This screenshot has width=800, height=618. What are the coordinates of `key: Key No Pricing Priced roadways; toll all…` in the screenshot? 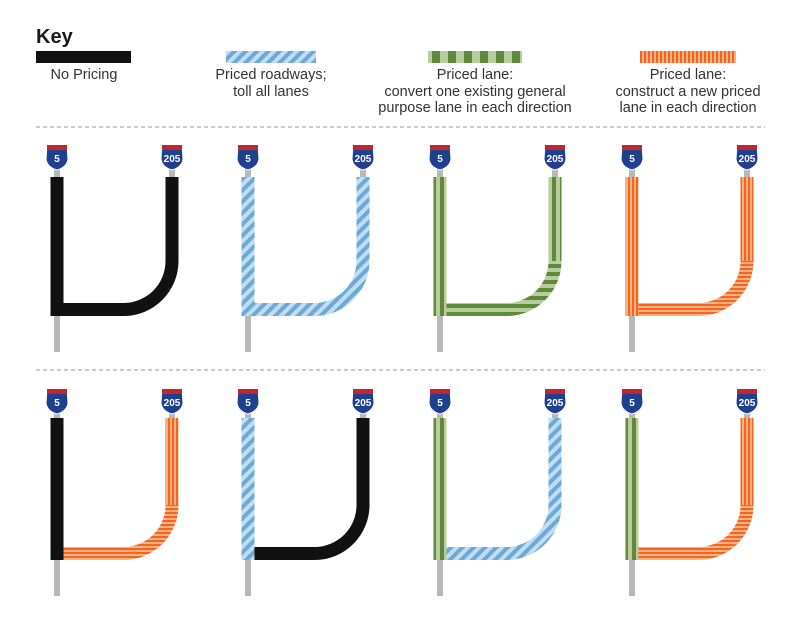 It's located at (398, 71).